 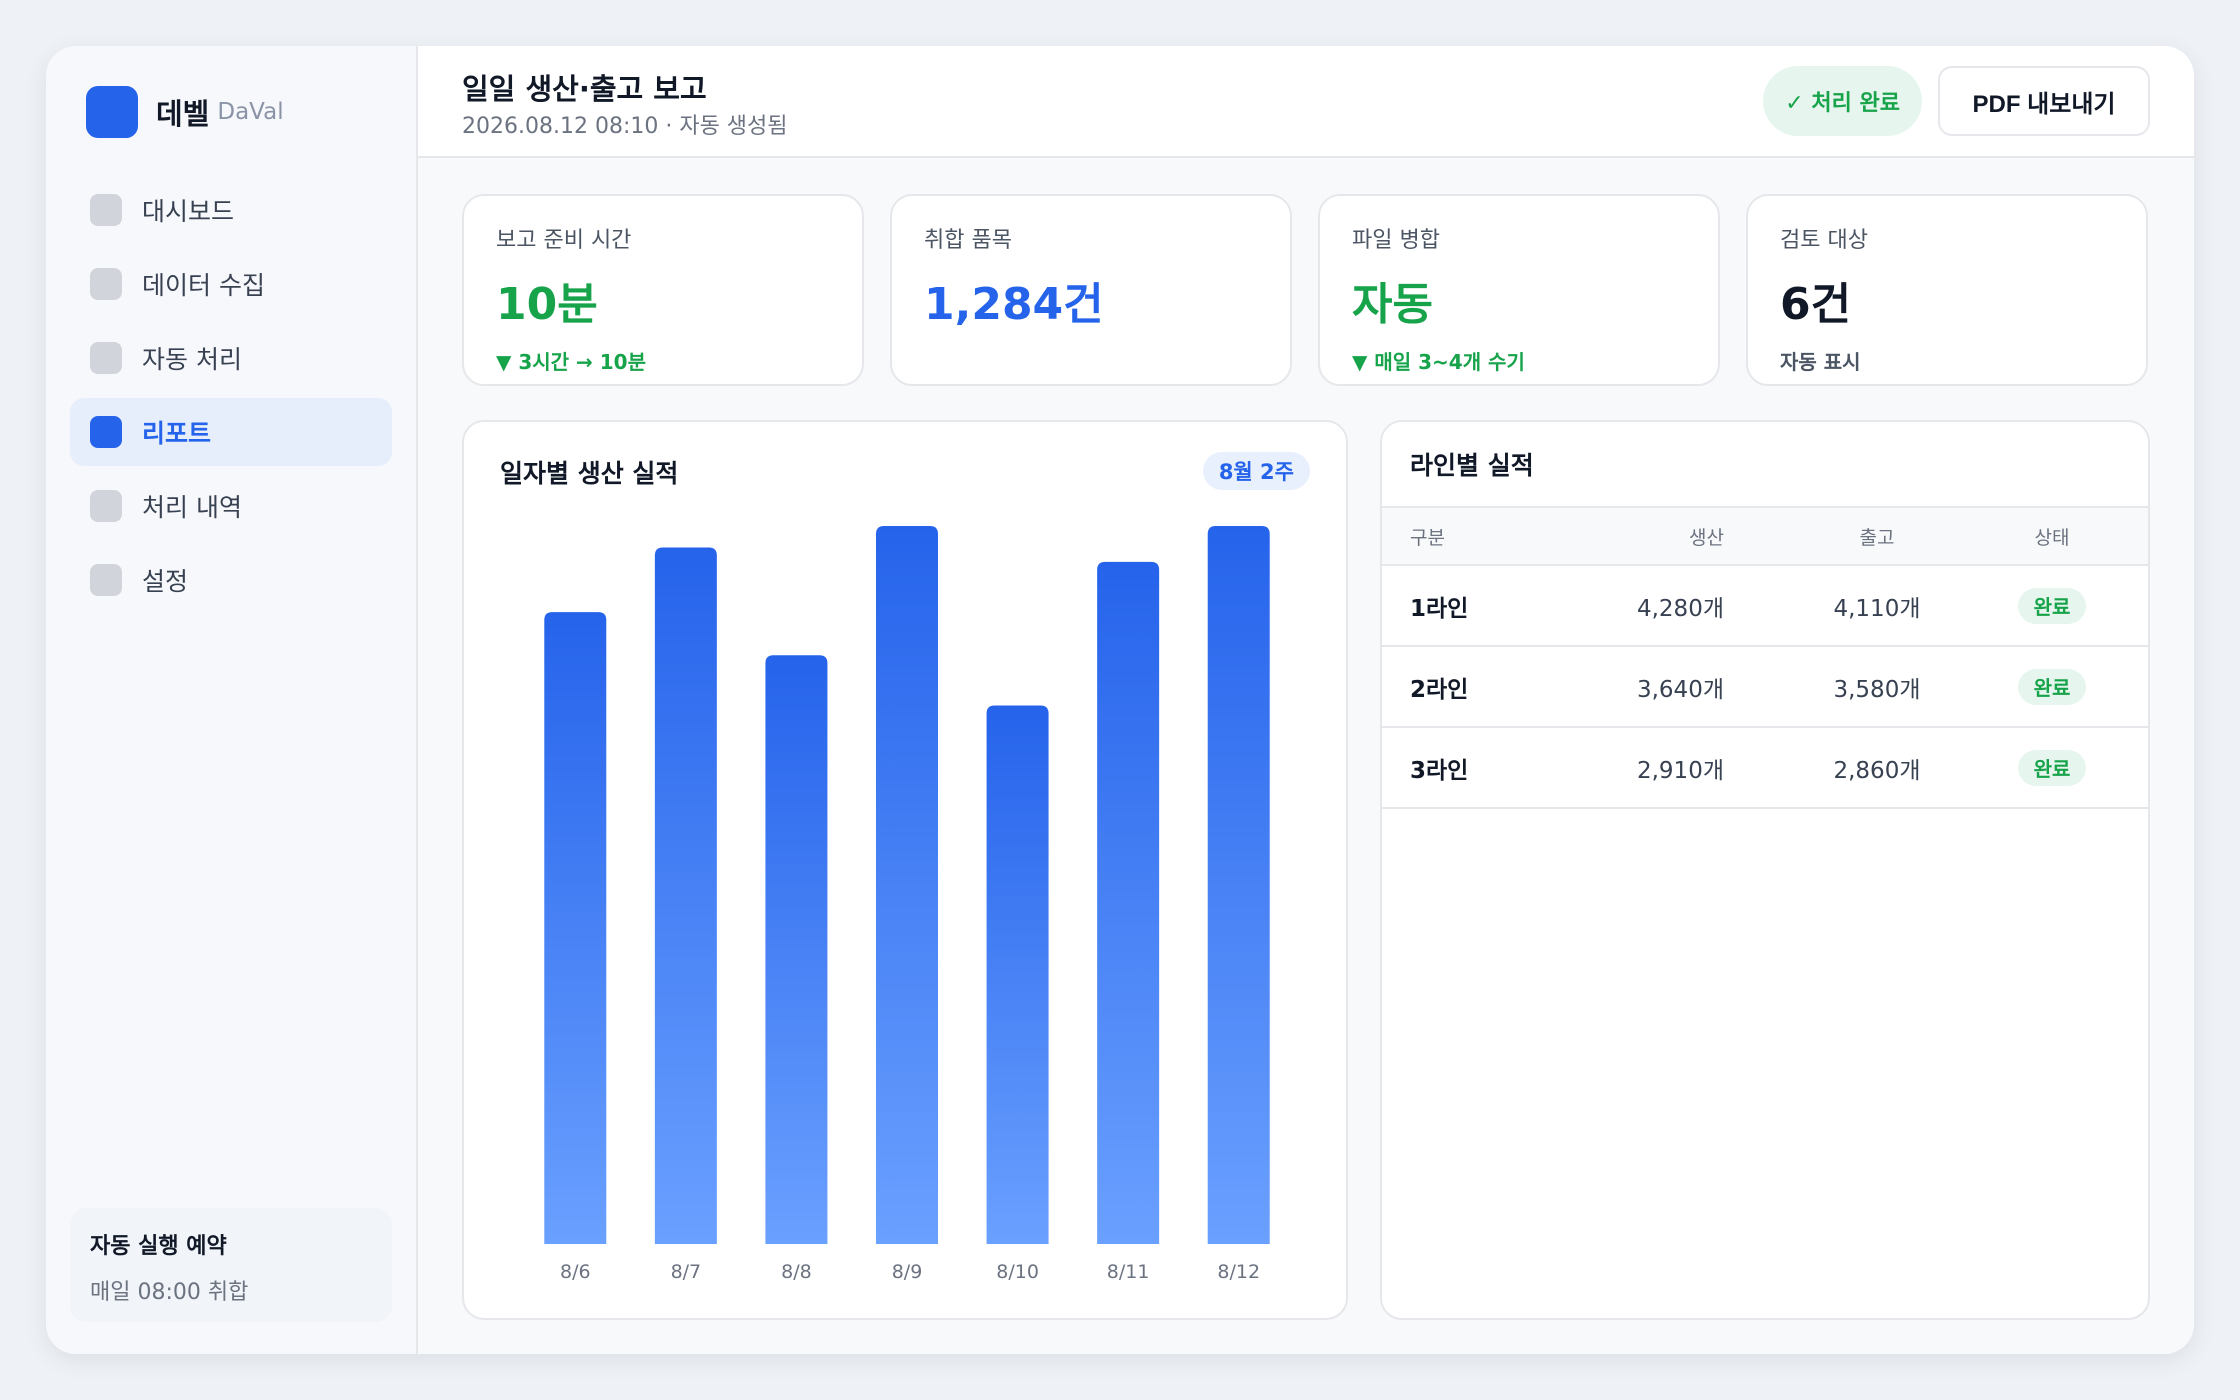 What do you see at coordinates (112, 112) in the screenshot?
I see `brand-logo-icon` at bounding box center [112, 112].